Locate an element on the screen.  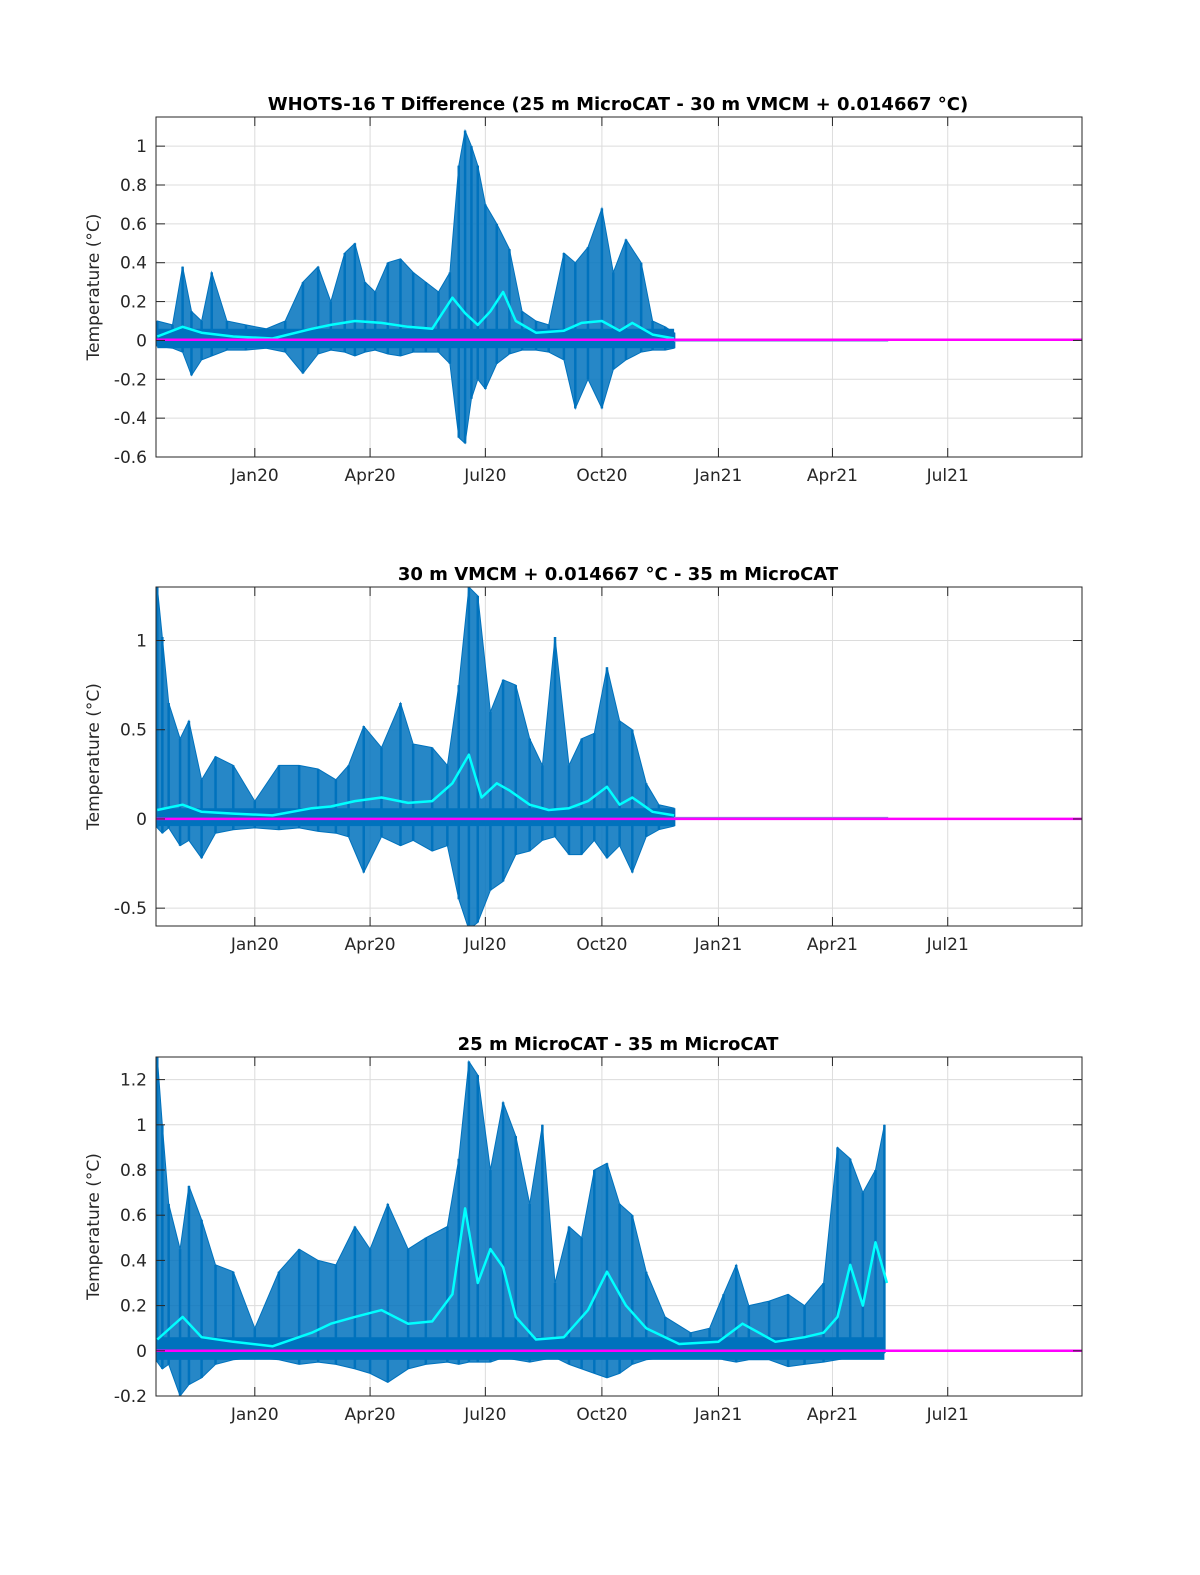
chart-title: 25 m MicroCAT - 35 m MicroCAT is located at coordinates (618, 1044).